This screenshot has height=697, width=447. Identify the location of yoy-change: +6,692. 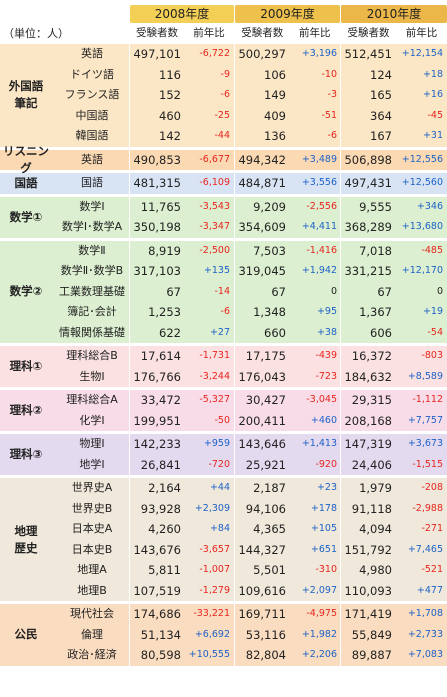
(212, 634).